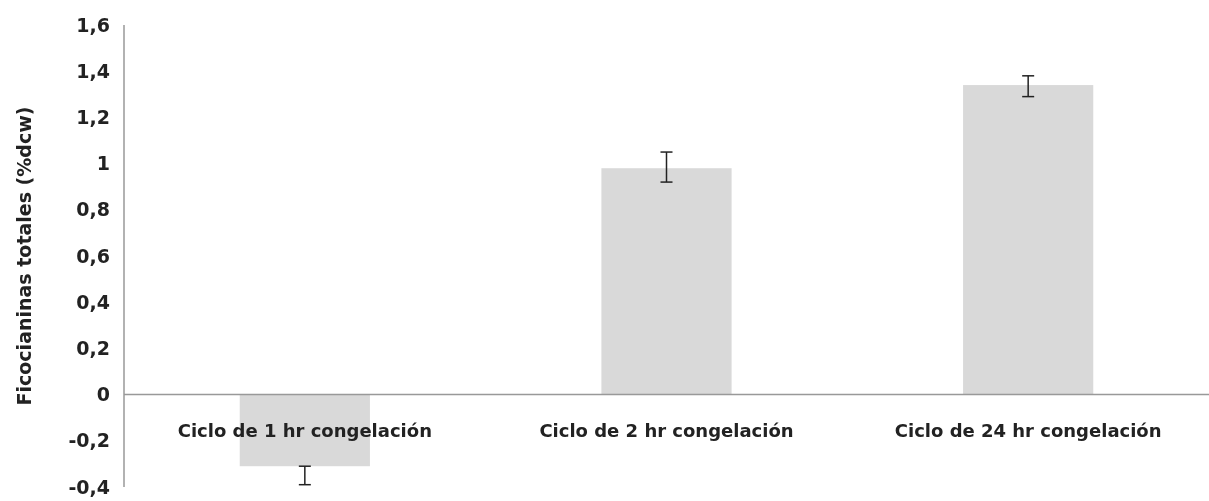 Image resolution: width=1209 pixels, height=501 pixels. I want to click on x-tick-label: Ciclo de 24 hr congelación, so click(1028, 430).